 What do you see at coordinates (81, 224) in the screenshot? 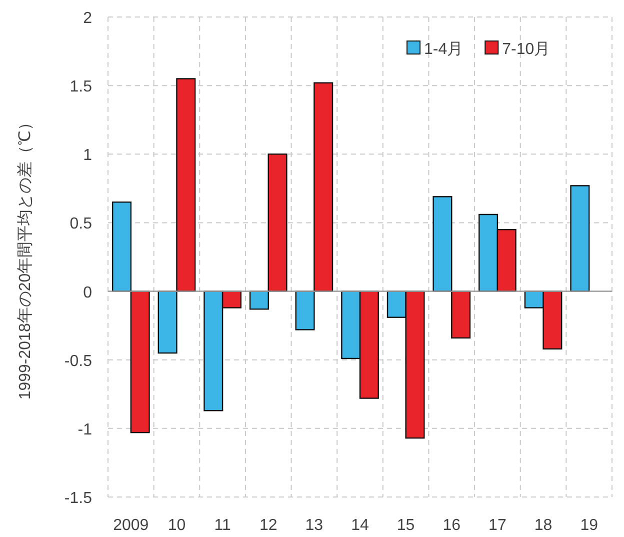
I see `y-tick-label: 0.5` at bounding box center [81, 224].